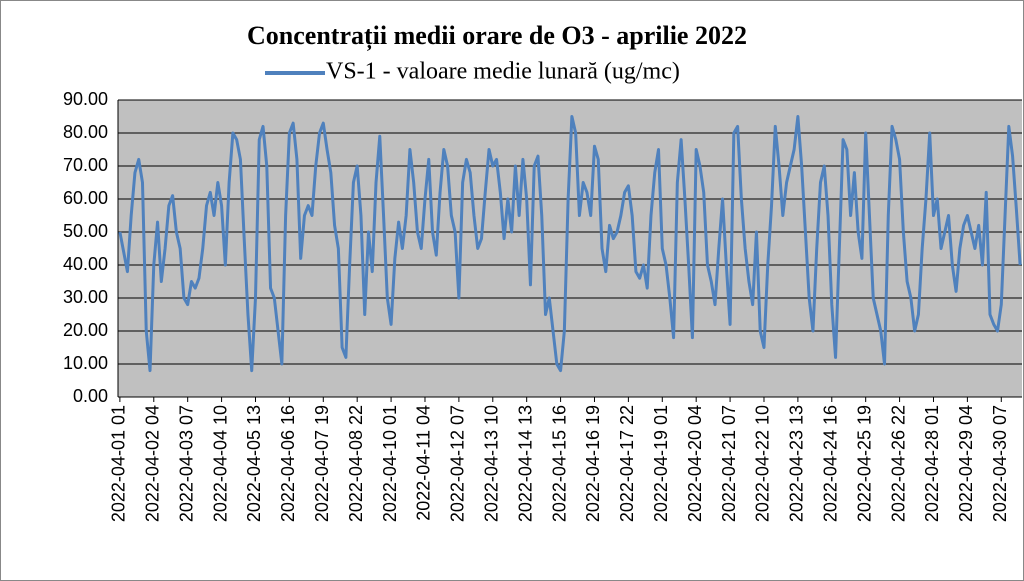 This screenshot has height=581, width=1024. Describe the element at coordinates (85, 231) in the screenshot. I see `y-tick-label: 50.00` at that location.